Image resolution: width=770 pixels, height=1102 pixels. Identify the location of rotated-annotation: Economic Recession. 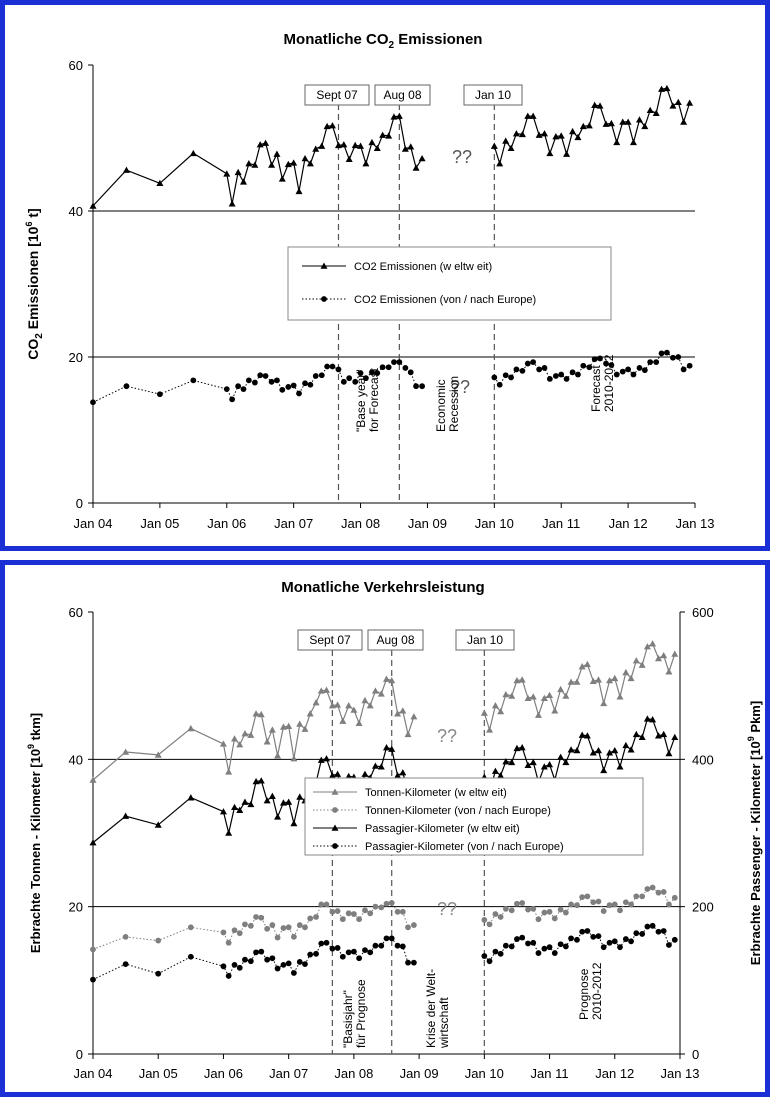
(447, 404).